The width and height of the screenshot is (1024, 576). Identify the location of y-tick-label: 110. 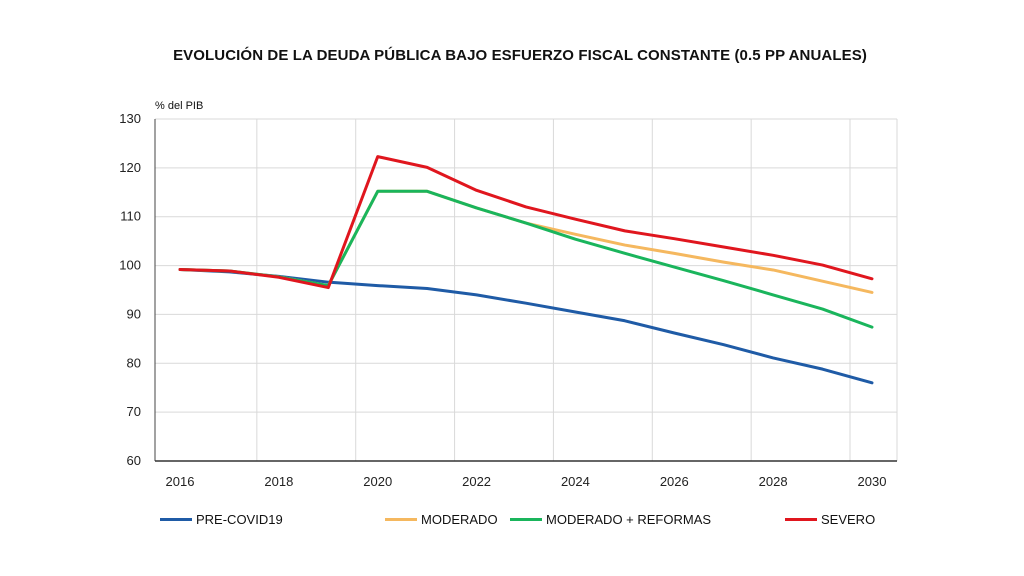
(130, 216).